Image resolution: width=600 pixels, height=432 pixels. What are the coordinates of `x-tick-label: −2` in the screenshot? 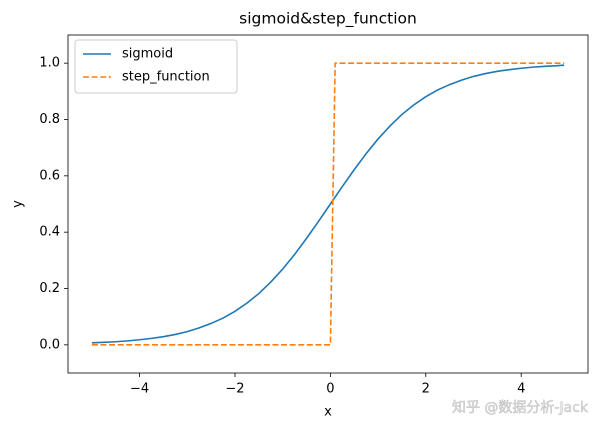 It's located at (234, 389).